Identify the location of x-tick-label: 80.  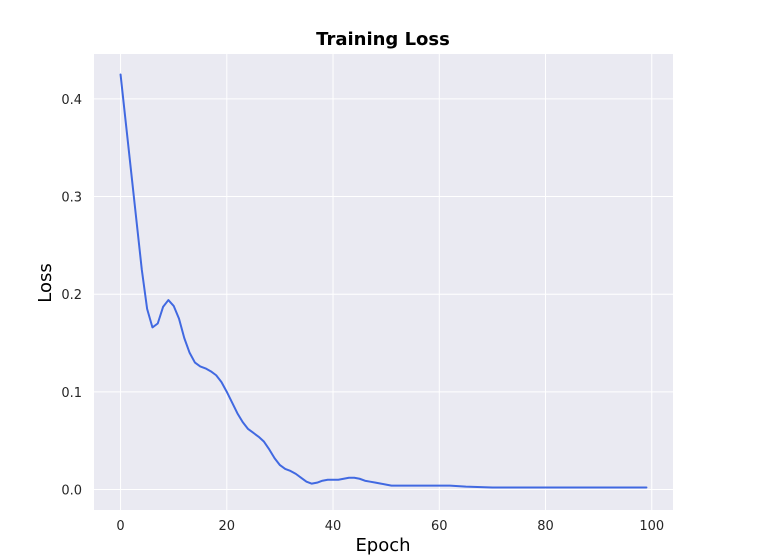
(545, 526).